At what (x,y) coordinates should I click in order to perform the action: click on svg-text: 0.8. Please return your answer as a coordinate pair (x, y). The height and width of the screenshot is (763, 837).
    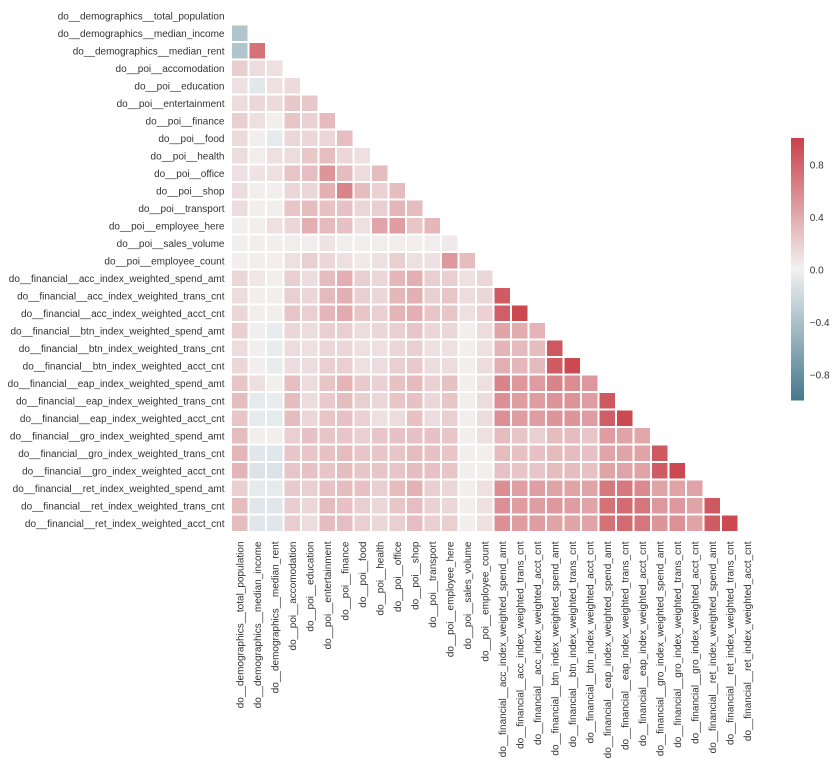
    Looking at the image, I should click on (817, 166).